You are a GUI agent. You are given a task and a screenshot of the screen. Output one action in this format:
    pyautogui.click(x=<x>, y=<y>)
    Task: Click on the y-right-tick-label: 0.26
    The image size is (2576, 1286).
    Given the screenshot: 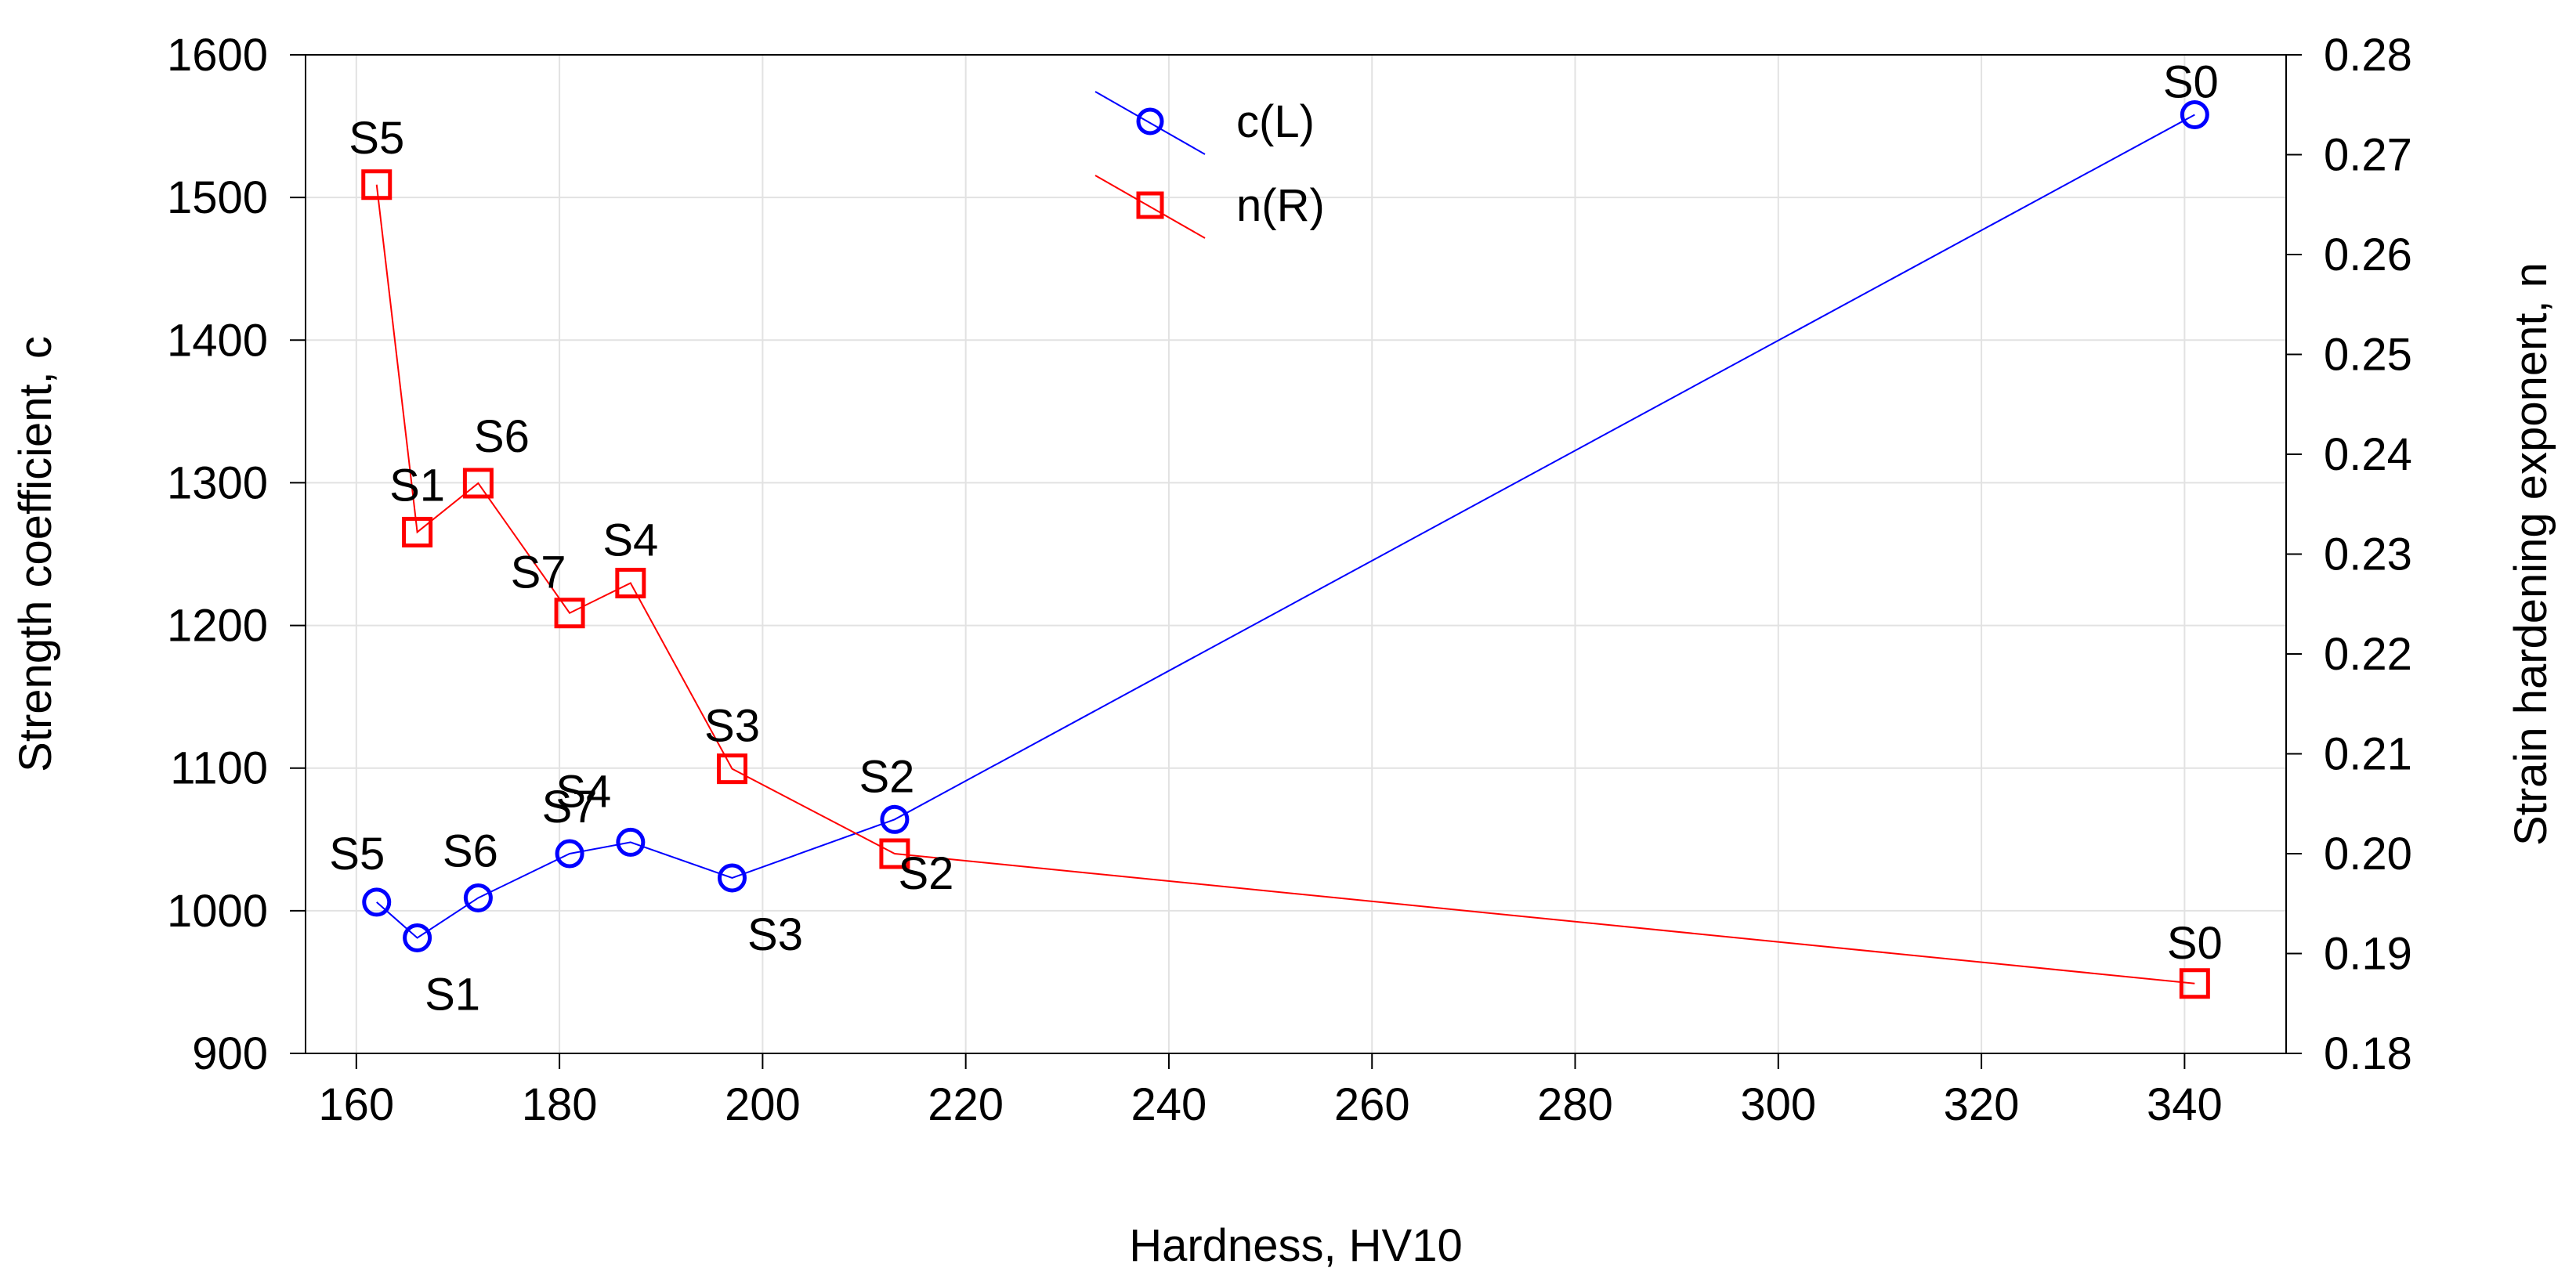 What is the action you would take?
    pyautogui.click(x=2368, y=255)
    